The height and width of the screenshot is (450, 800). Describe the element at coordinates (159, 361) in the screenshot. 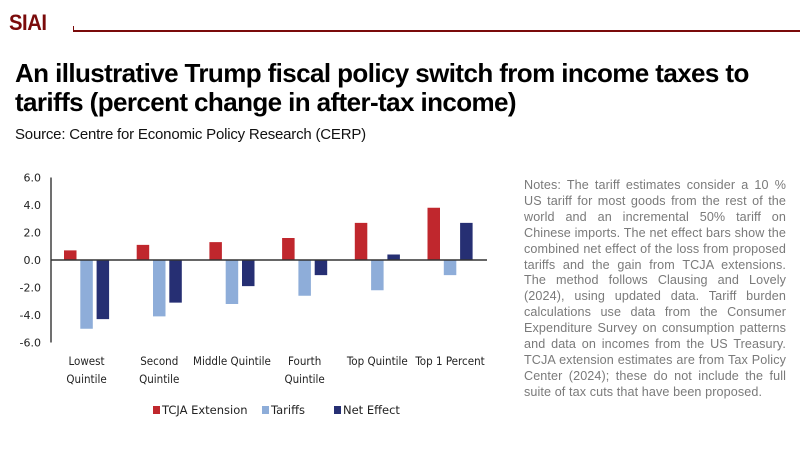

I see `x-category-label: Second` at that location.